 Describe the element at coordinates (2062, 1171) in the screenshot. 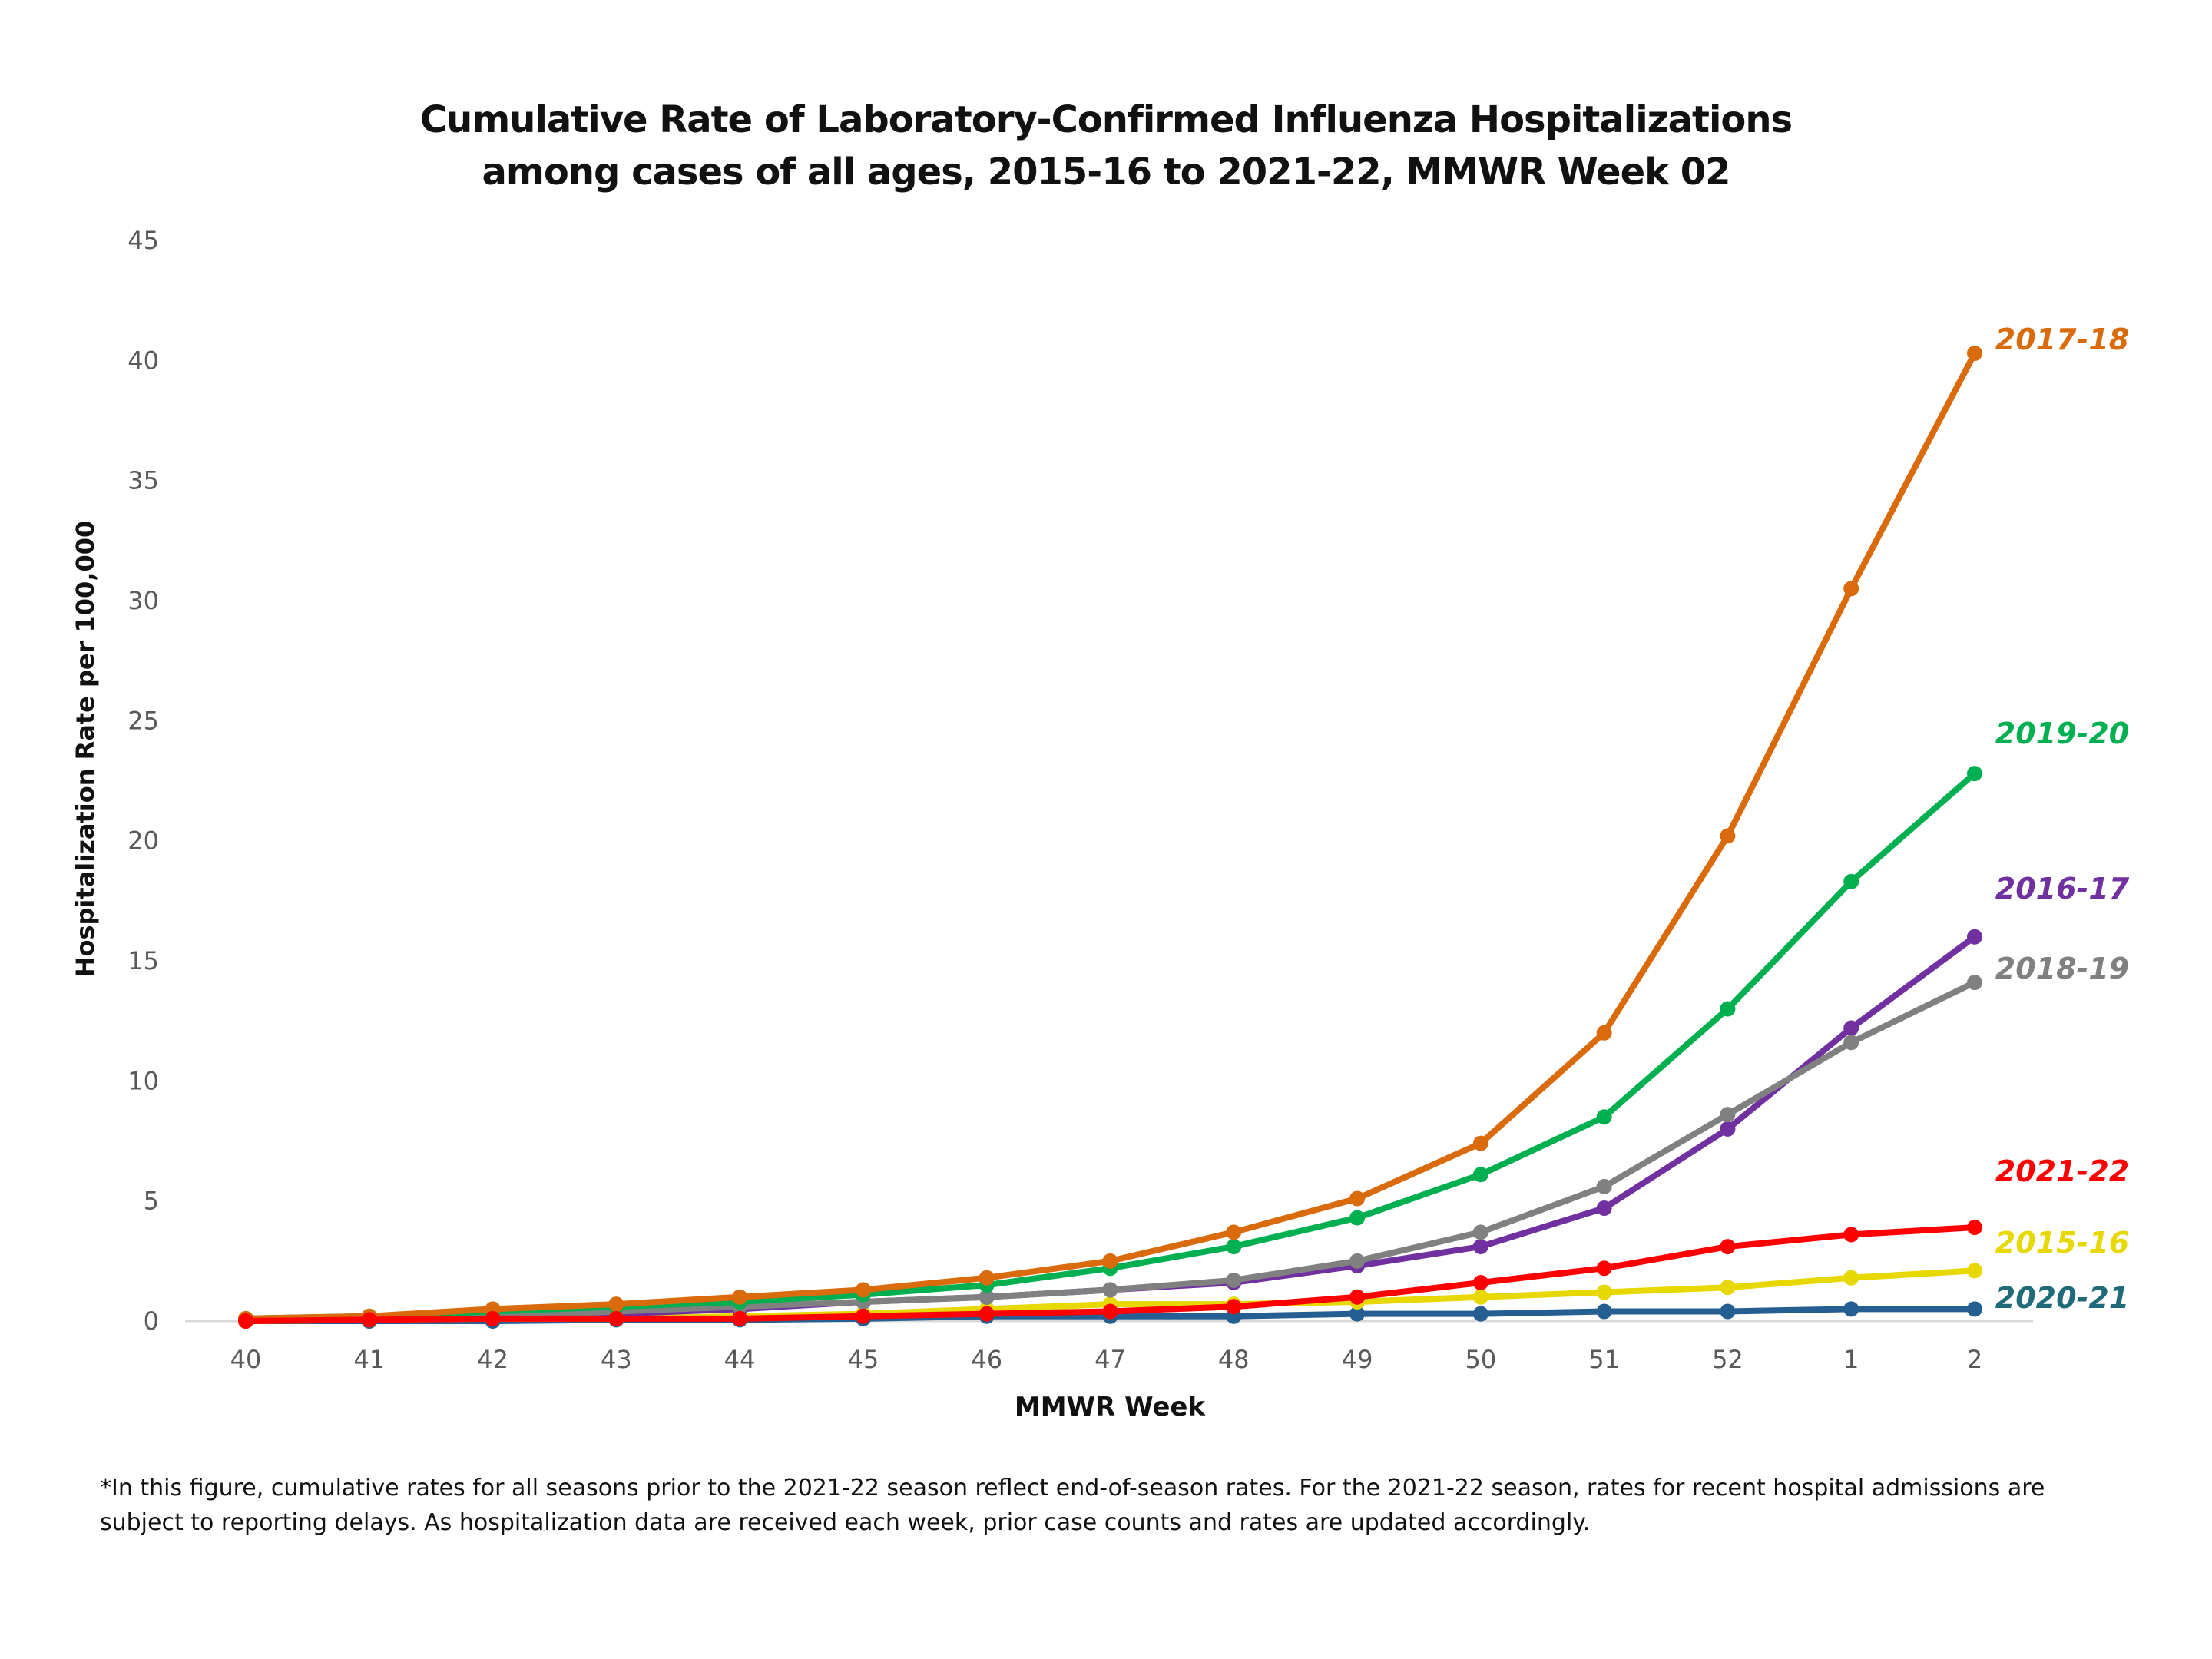

I see `series-label: 2021-22` at that location.